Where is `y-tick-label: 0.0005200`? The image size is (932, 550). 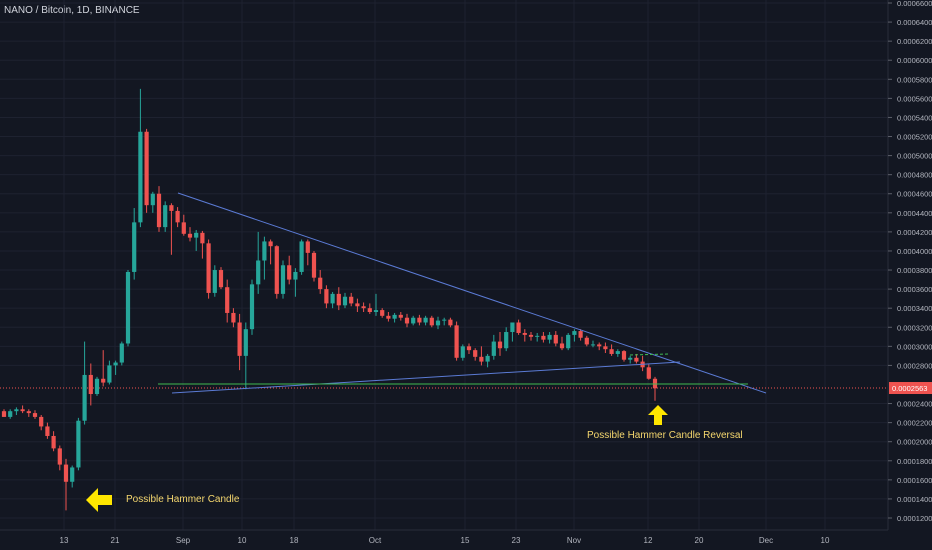
y-tick-label: 0.0005200 is located at coordinates (914, 137).